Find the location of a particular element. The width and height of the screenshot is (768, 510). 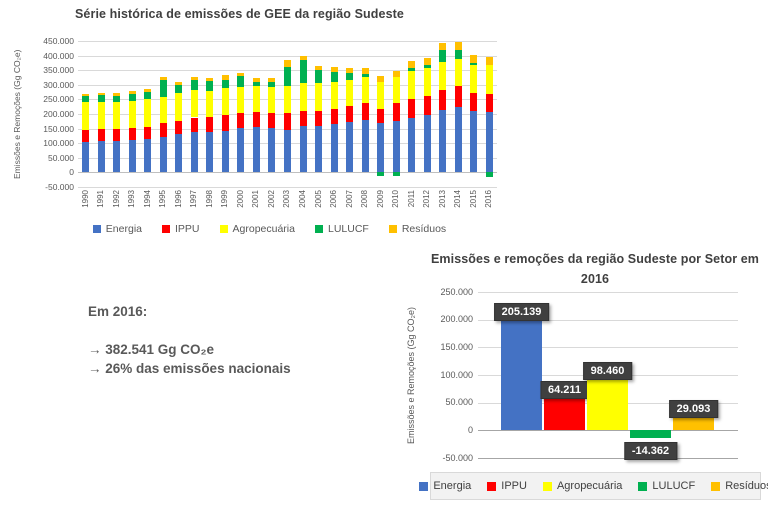

bar-segment-2009-agropecuária is located at coordinates (381, 95).